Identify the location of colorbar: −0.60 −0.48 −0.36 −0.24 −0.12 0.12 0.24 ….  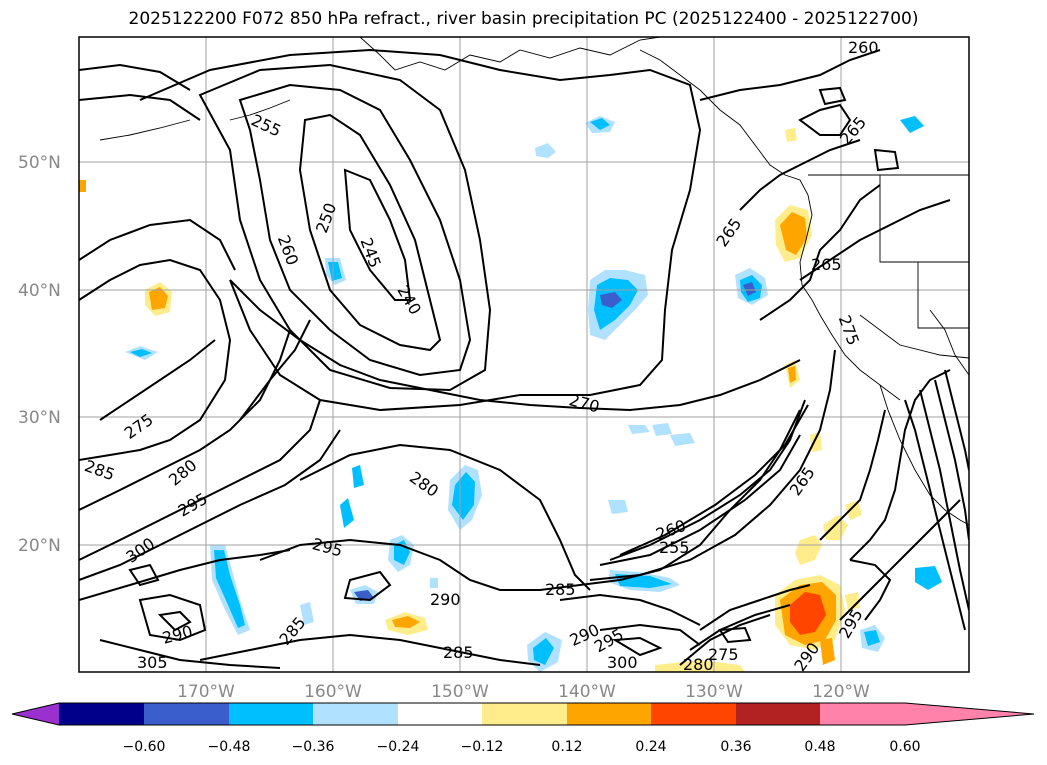
(523, 728).